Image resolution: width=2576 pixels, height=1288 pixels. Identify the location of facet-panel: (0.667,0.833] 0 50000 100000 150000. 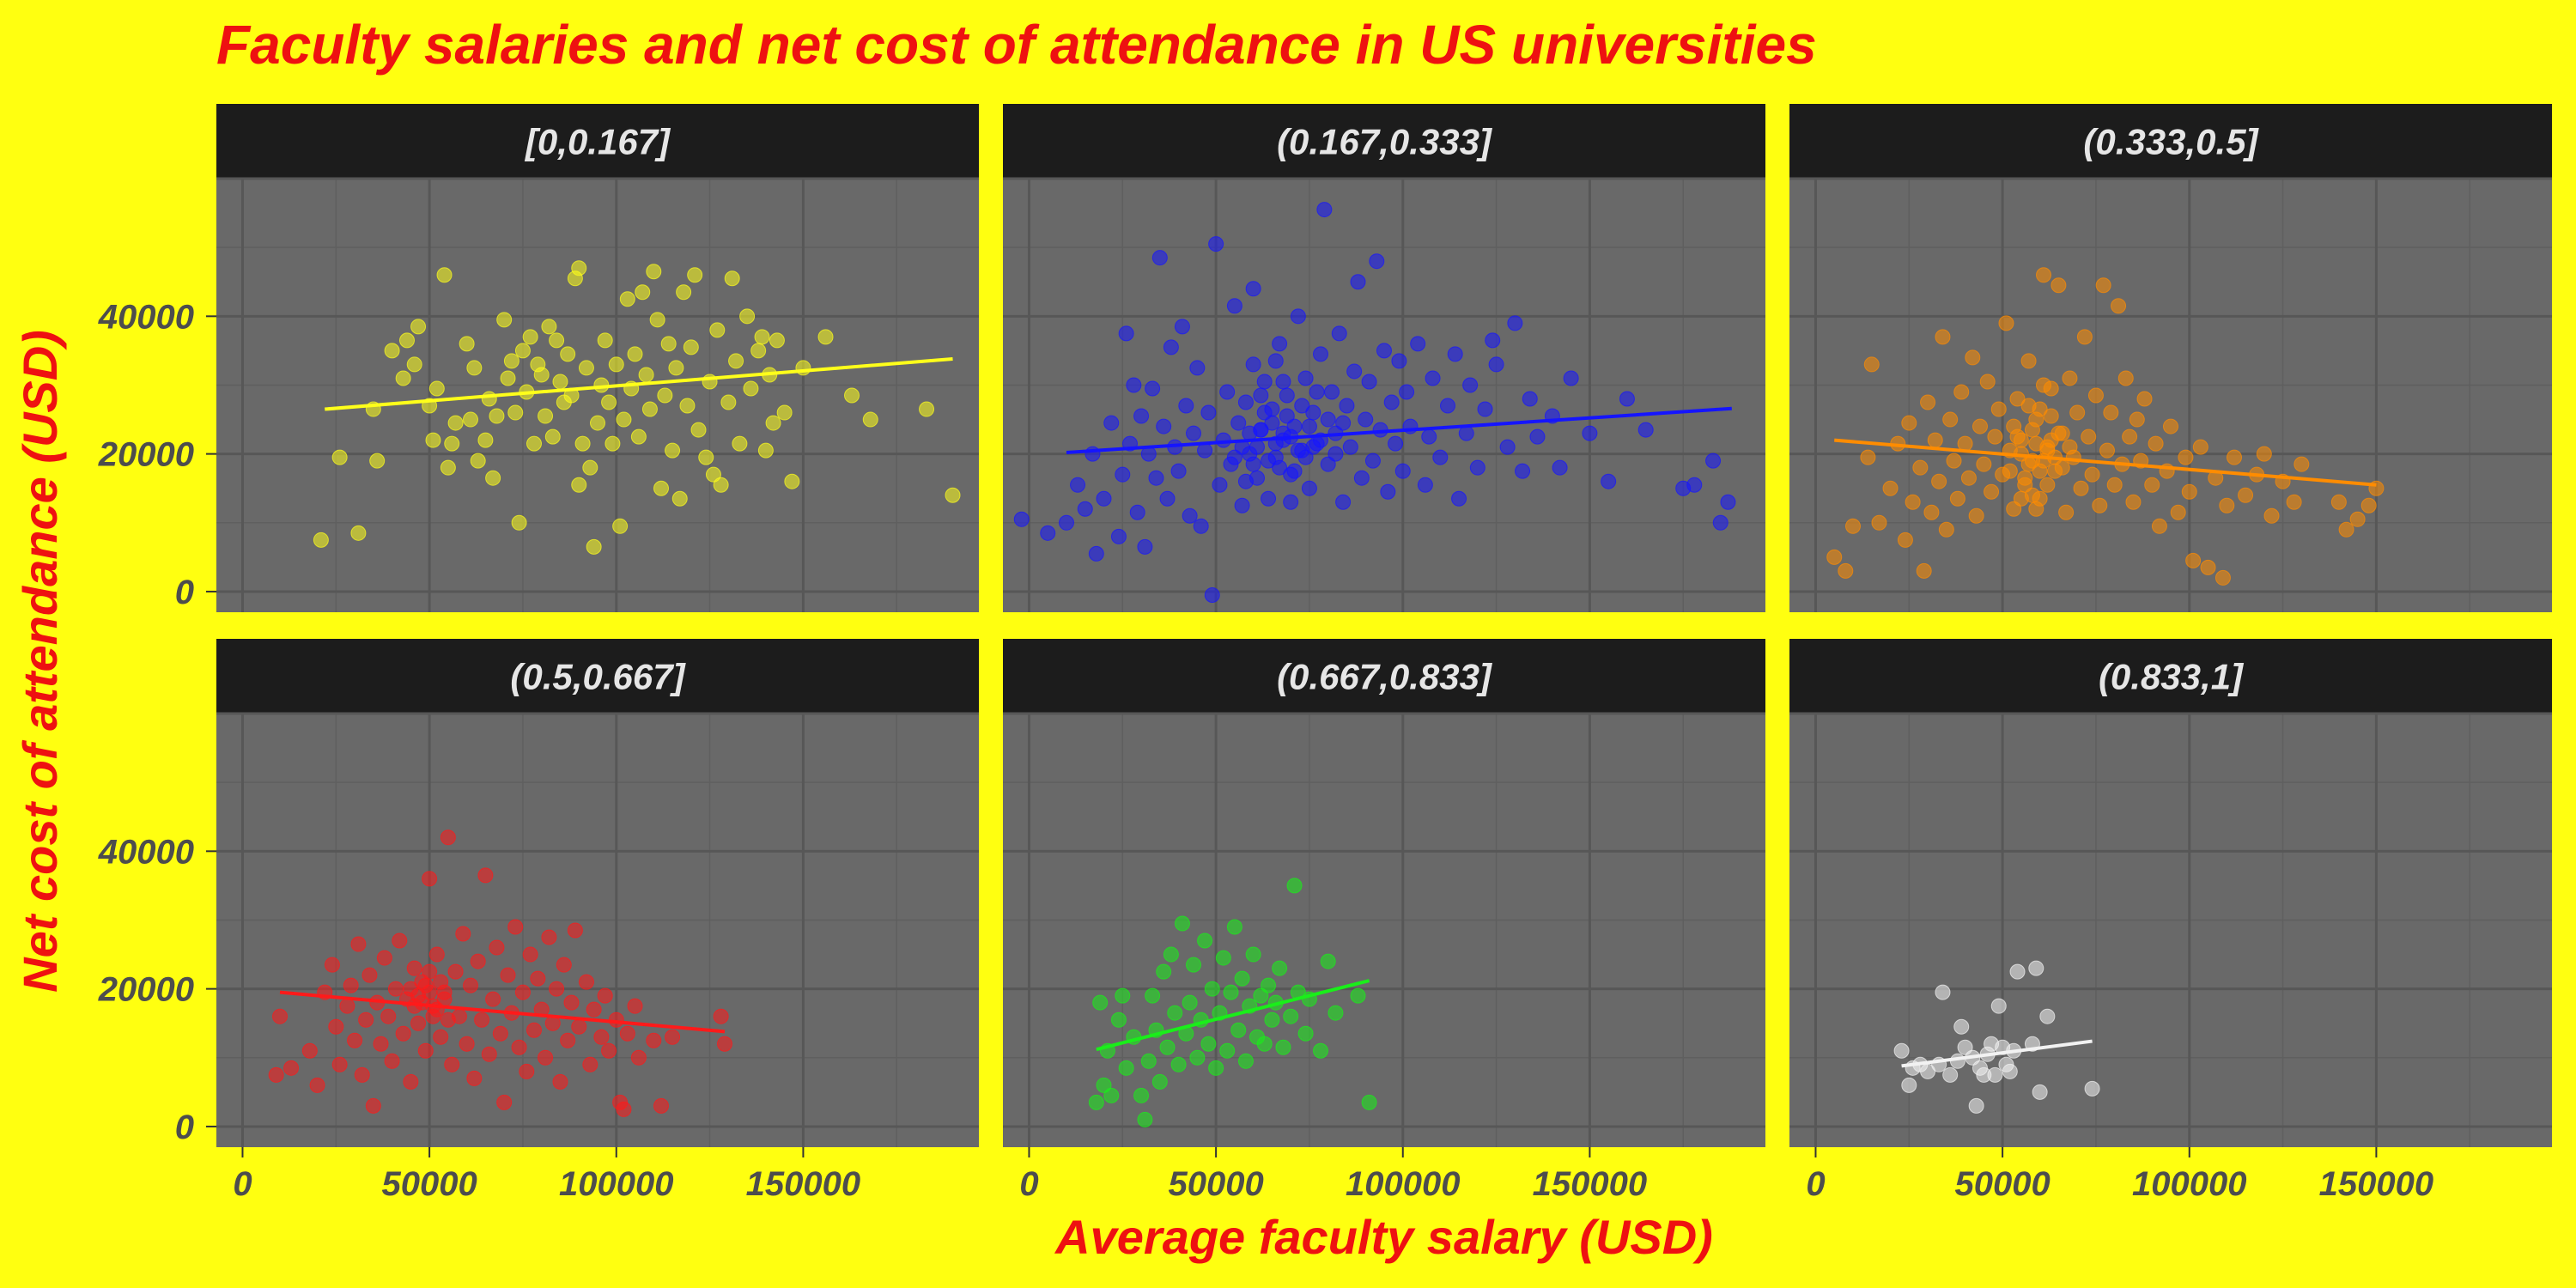
(1384, 921).